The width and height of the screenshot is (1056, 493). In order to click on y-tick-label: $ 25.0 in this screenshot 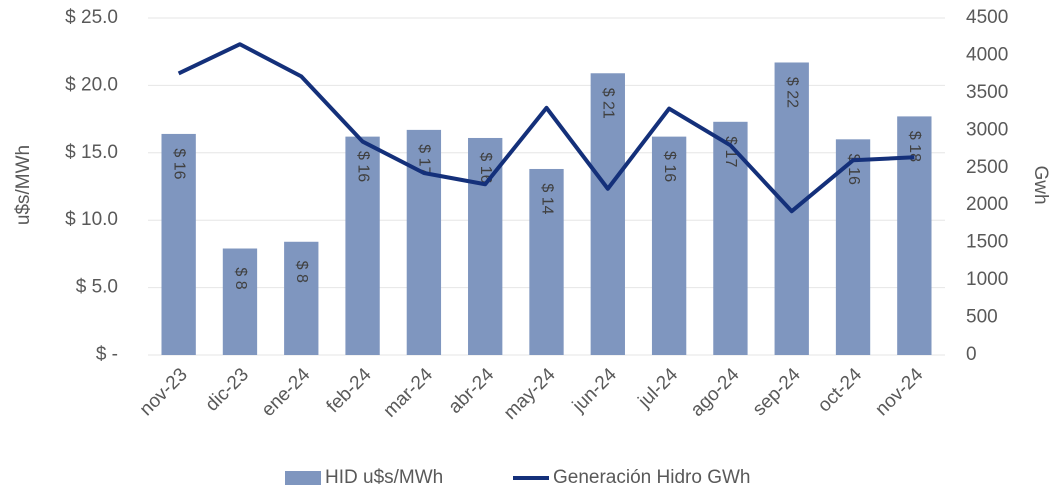, I will do `click(91, 17)`.